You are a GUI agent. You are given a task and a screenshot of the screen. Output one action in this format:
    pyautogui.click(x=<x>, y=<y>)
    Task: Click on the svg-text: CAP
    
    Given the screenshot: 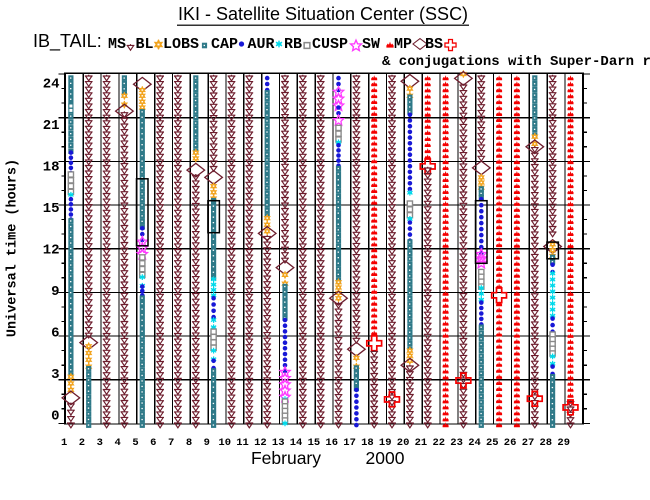 What is the action you would take?
    pyautogui.click(x=224, y=44)
    